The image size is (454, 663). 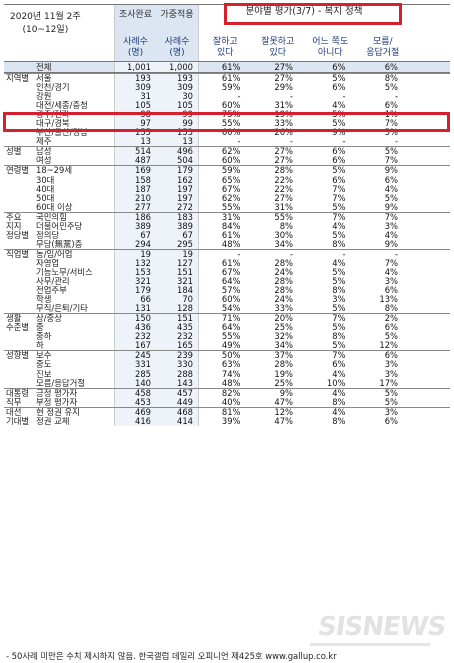 What do you see at coordinates (135, 272) in the screenshot?
I see `completed-count: 153` at bounding box center [135, 272].